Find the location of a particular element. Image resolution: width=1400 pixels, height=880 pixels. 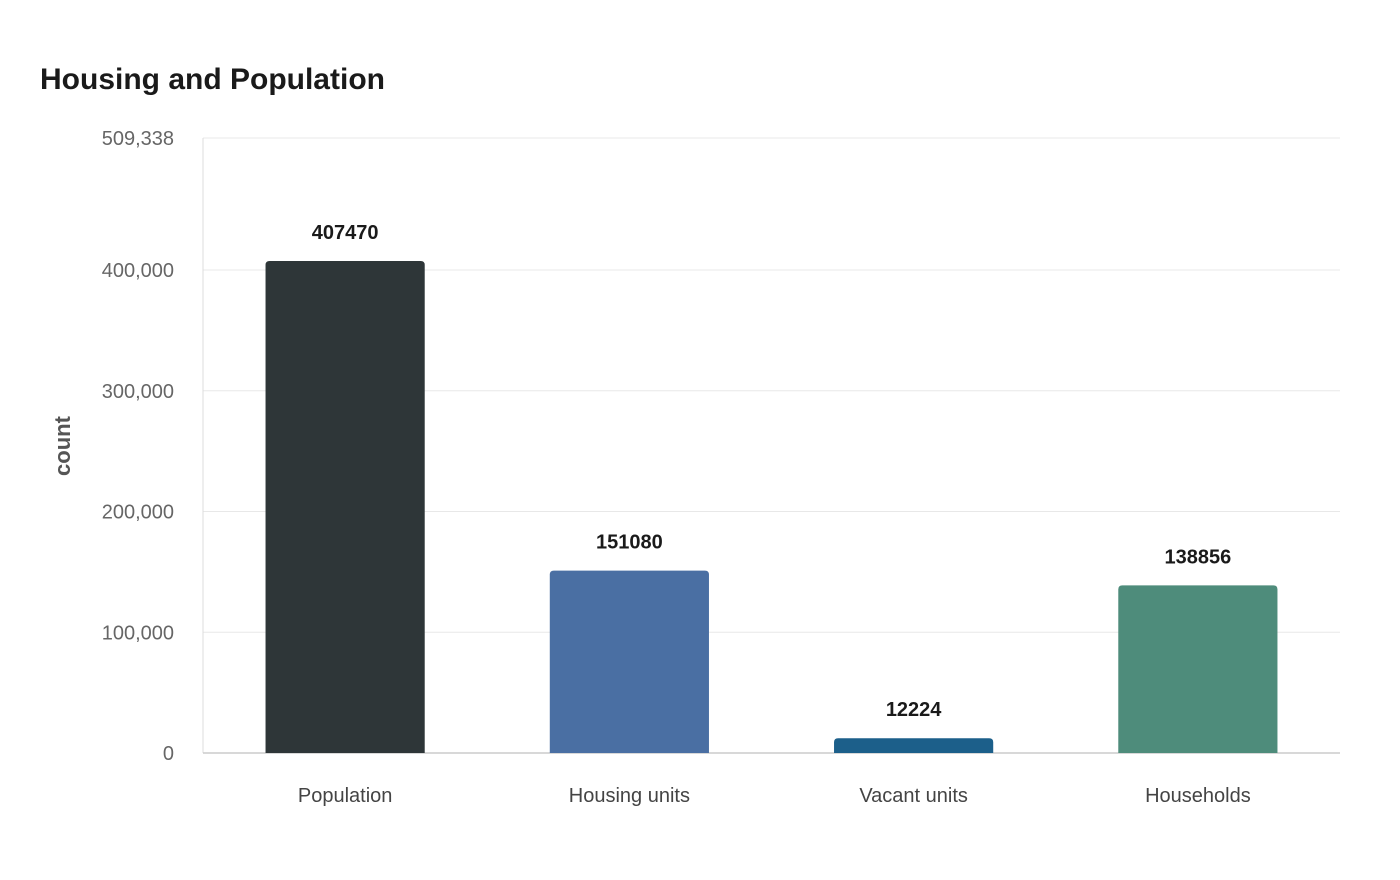

y-tick-label: 0 is located at coordinates (168, 754).